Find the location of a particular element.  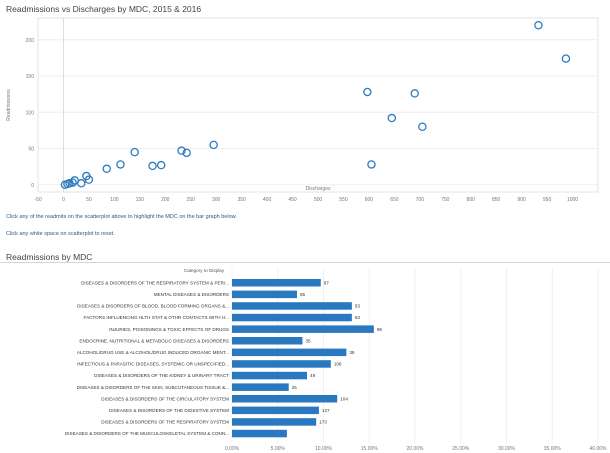

bar-value-label: 55 is located at coordinates (303, 294).